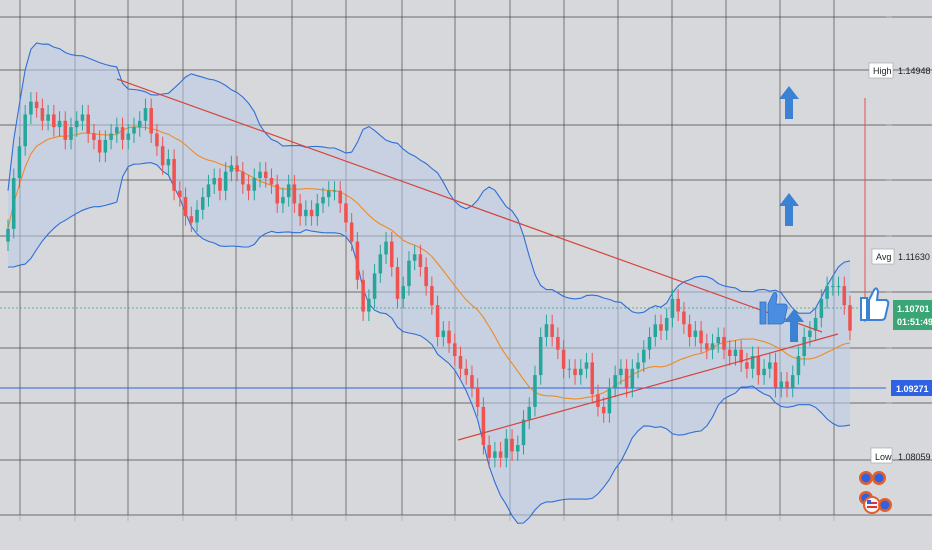 This screenshot has height=550, width=932. I want to click on svg-text: 1.14948, so click(914, 71).